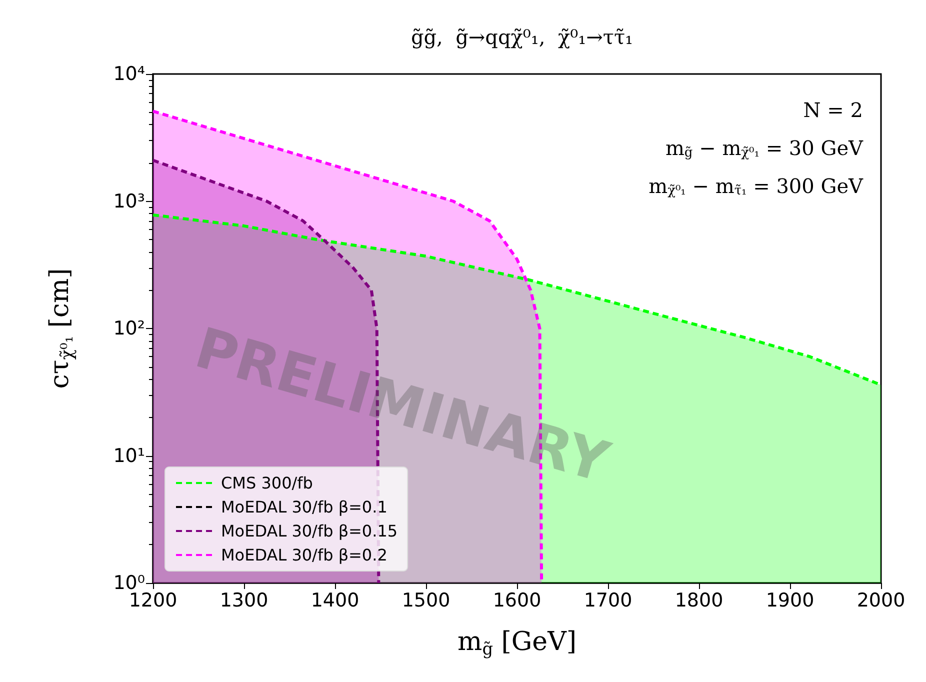 This screenshot has width=926, height=682. I want to click on x-tick-label: 1400, so click(335, 601).